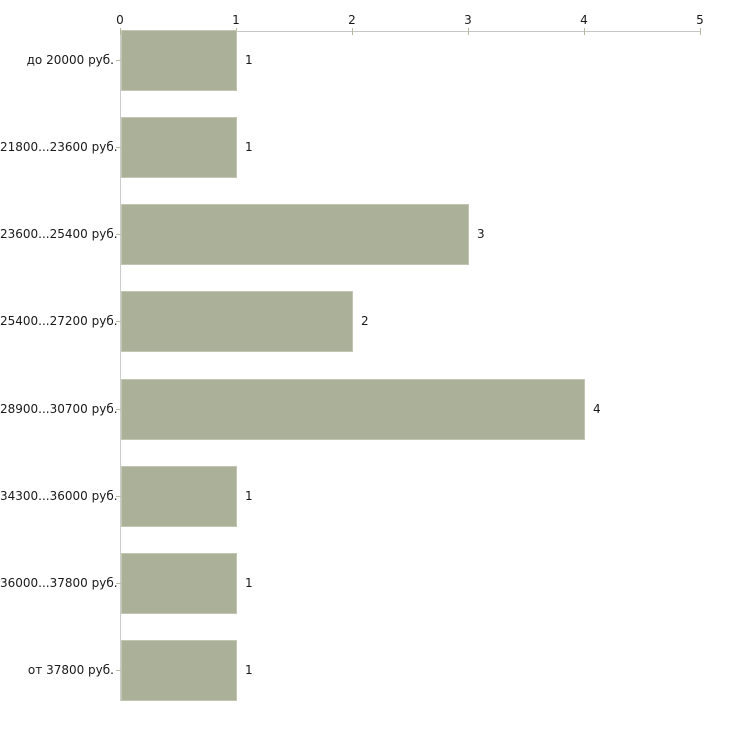  I want to click on category-label: 36000...37800 руб., so click(59, 583).